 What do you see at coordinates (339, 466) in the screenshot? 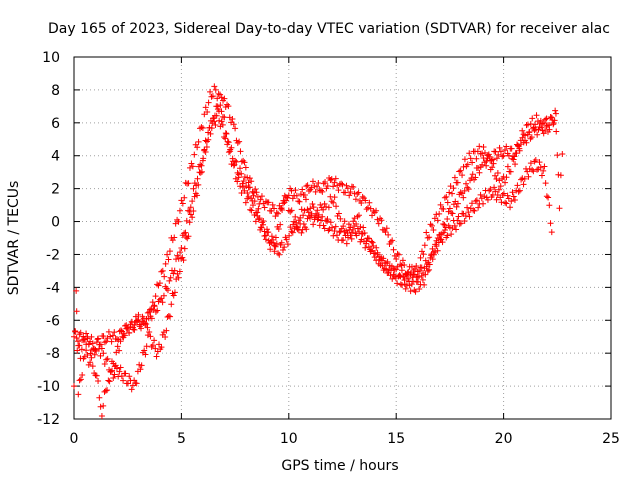
I see `x-axis-label: GPS time / hours` at bounding box center [339, 466].